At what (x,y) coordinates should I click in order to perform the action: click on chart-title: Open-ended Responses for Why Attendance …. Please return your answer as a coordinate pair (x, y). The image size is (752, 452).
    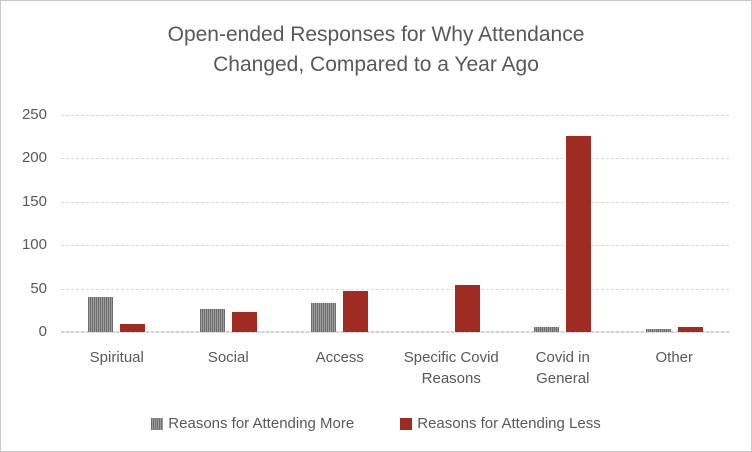
    Looking at the image, I should click on (376, 50).